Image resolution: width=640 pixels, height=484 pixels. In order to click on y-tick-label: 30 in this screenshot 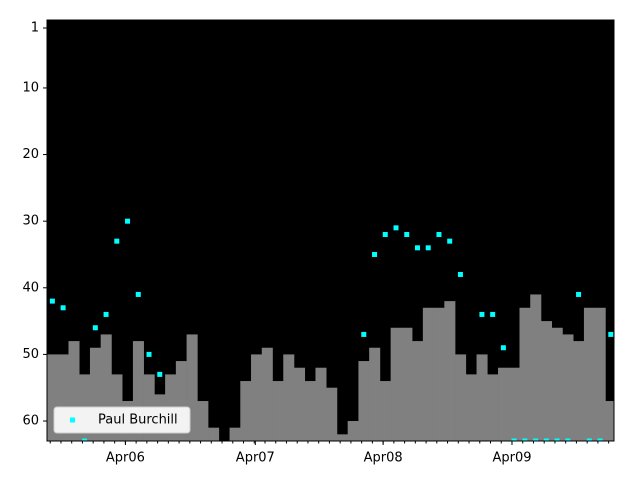, I will do `click(30, 221)`.